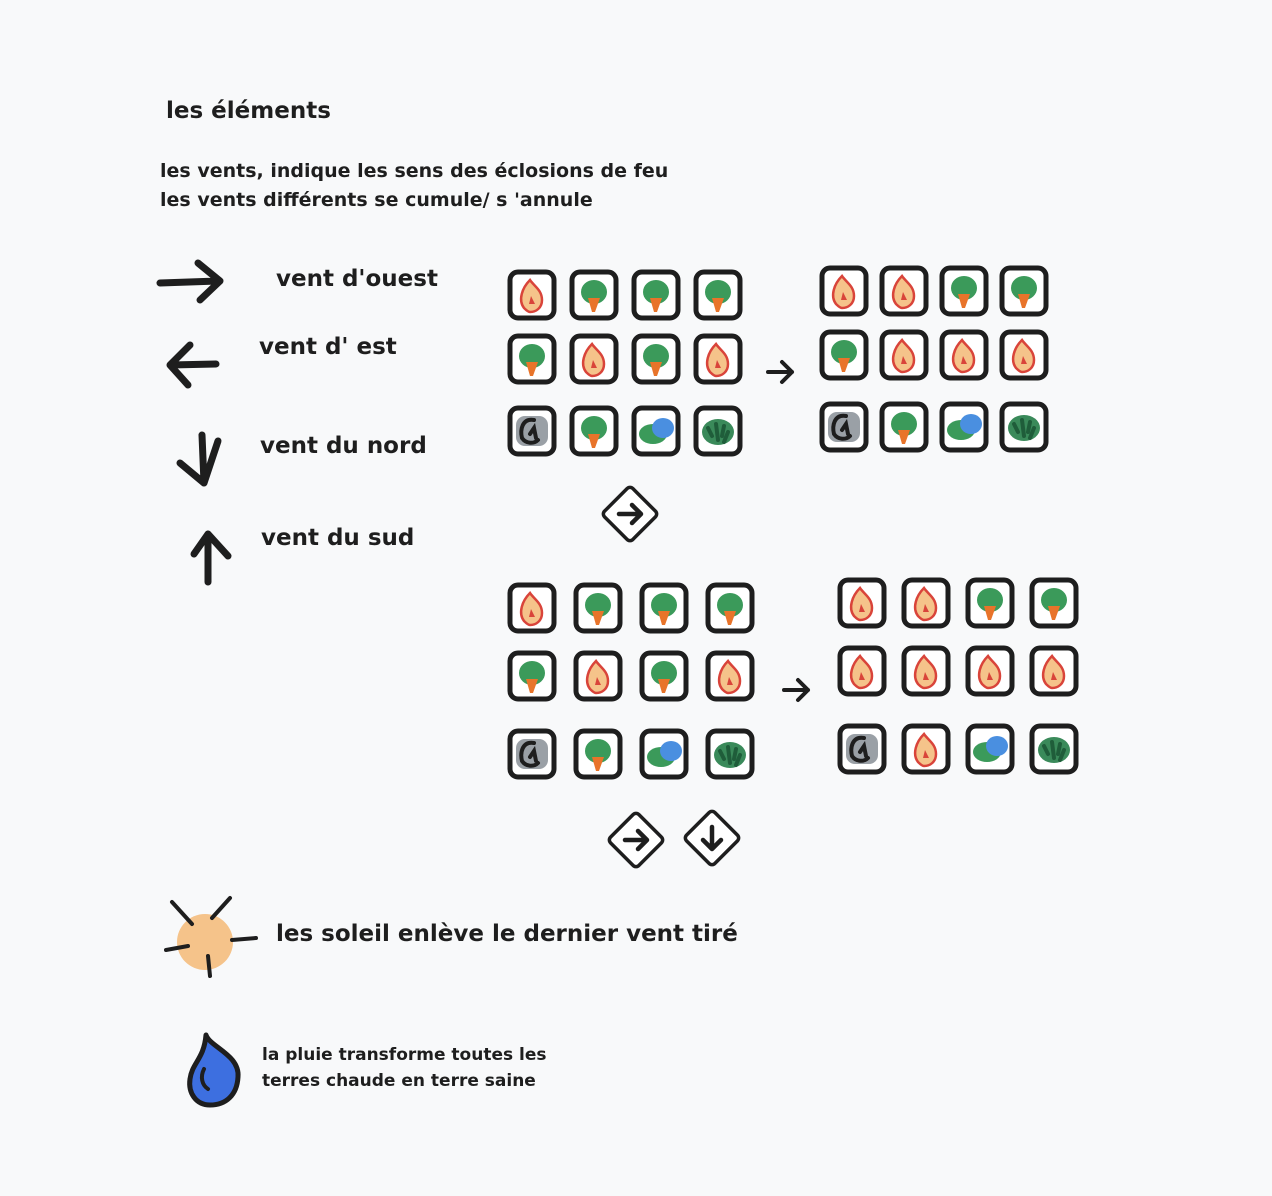  Describe the element at coordinates (211, 558) in the screenshot. I see `arrow-up-icon` at that location.